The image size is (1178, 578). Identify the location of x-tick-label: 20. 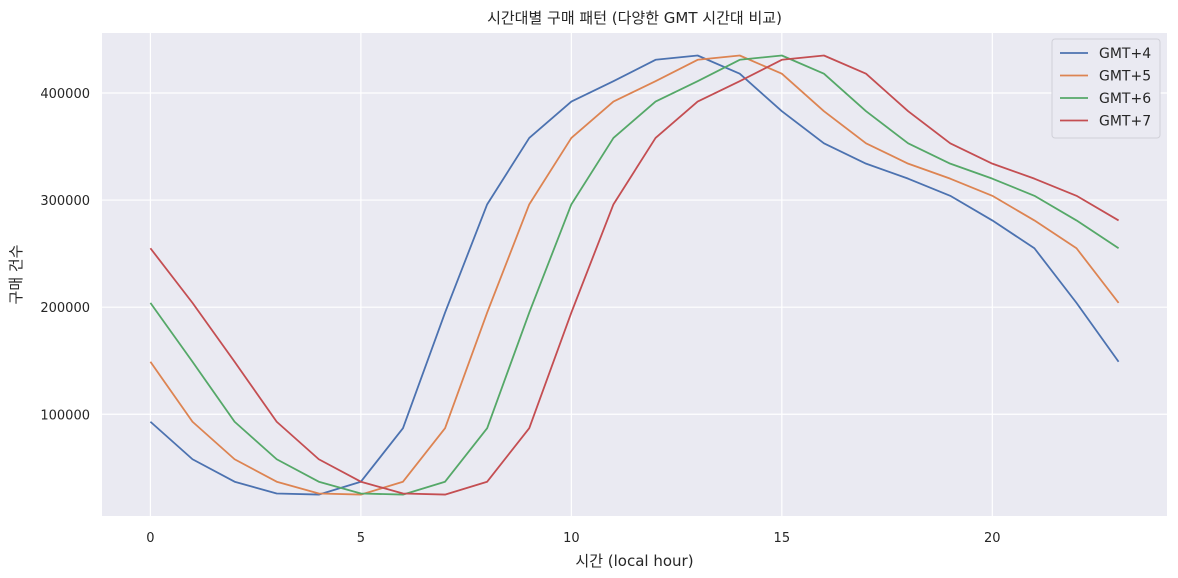
(992, 538).